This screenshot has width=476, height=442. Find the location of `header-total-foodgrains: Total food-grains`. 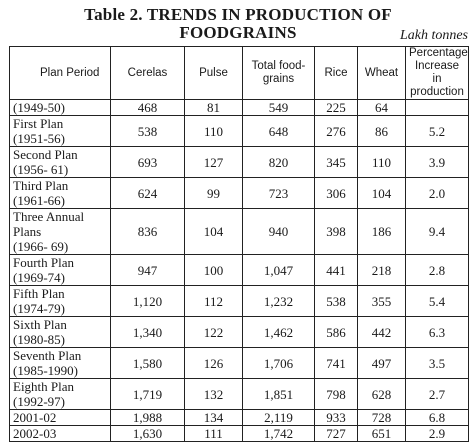

header-total-foodgrains: Total food-grains is located at coordinates (278, 73).